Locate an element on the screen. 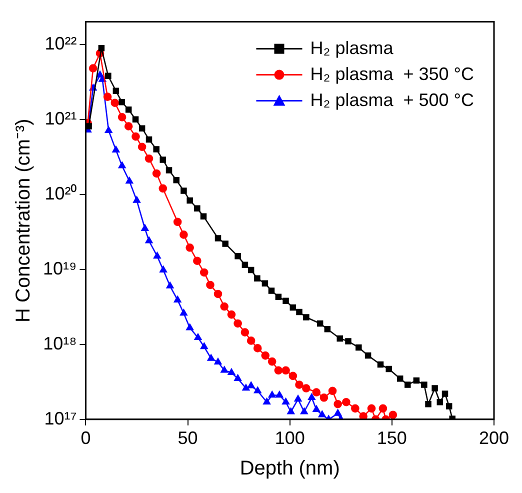  x-tick-label: 100 is located at coordinates (289, 438).